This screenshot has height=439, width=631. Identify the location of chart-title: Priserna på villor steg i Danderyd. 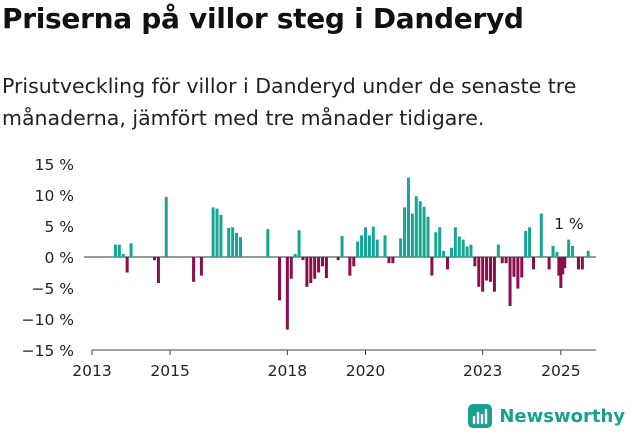
(263, 18).